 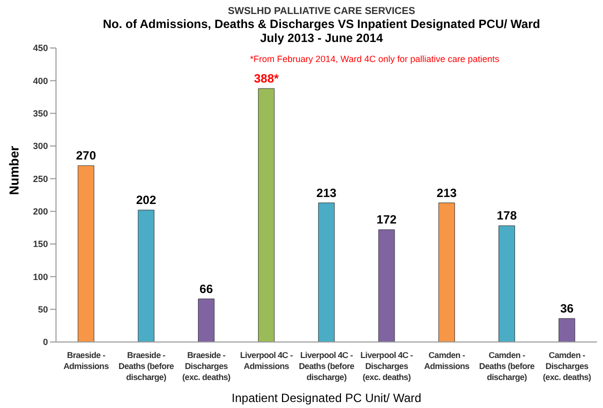 I want to click on y-tick-label: 50, so click(x=43, y=309).